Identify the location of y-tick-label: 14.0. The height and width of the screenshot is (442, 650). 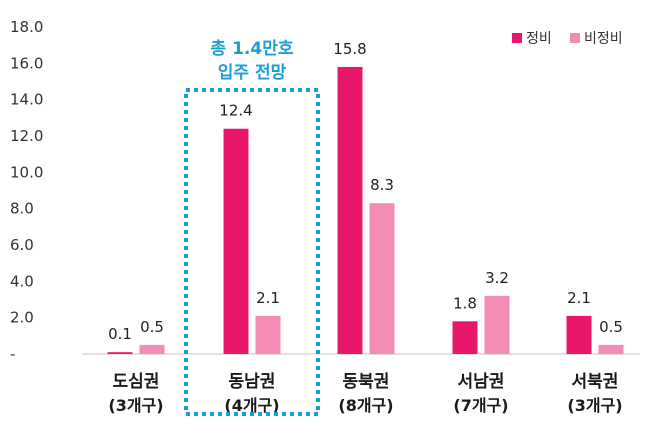
(26, 100).